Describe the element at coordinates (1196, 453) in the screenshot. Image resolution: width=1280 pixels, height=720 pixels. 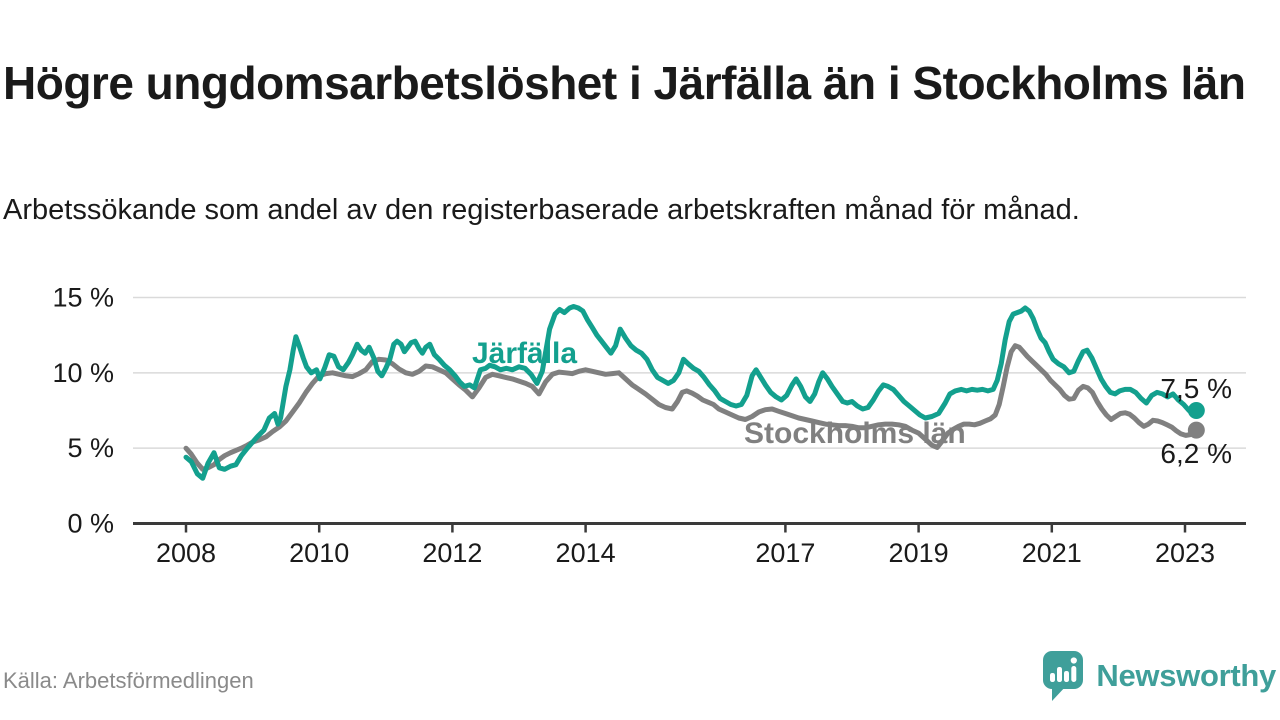
I see `end-value-label-stockholms-lan: 6,2 %` at that location.